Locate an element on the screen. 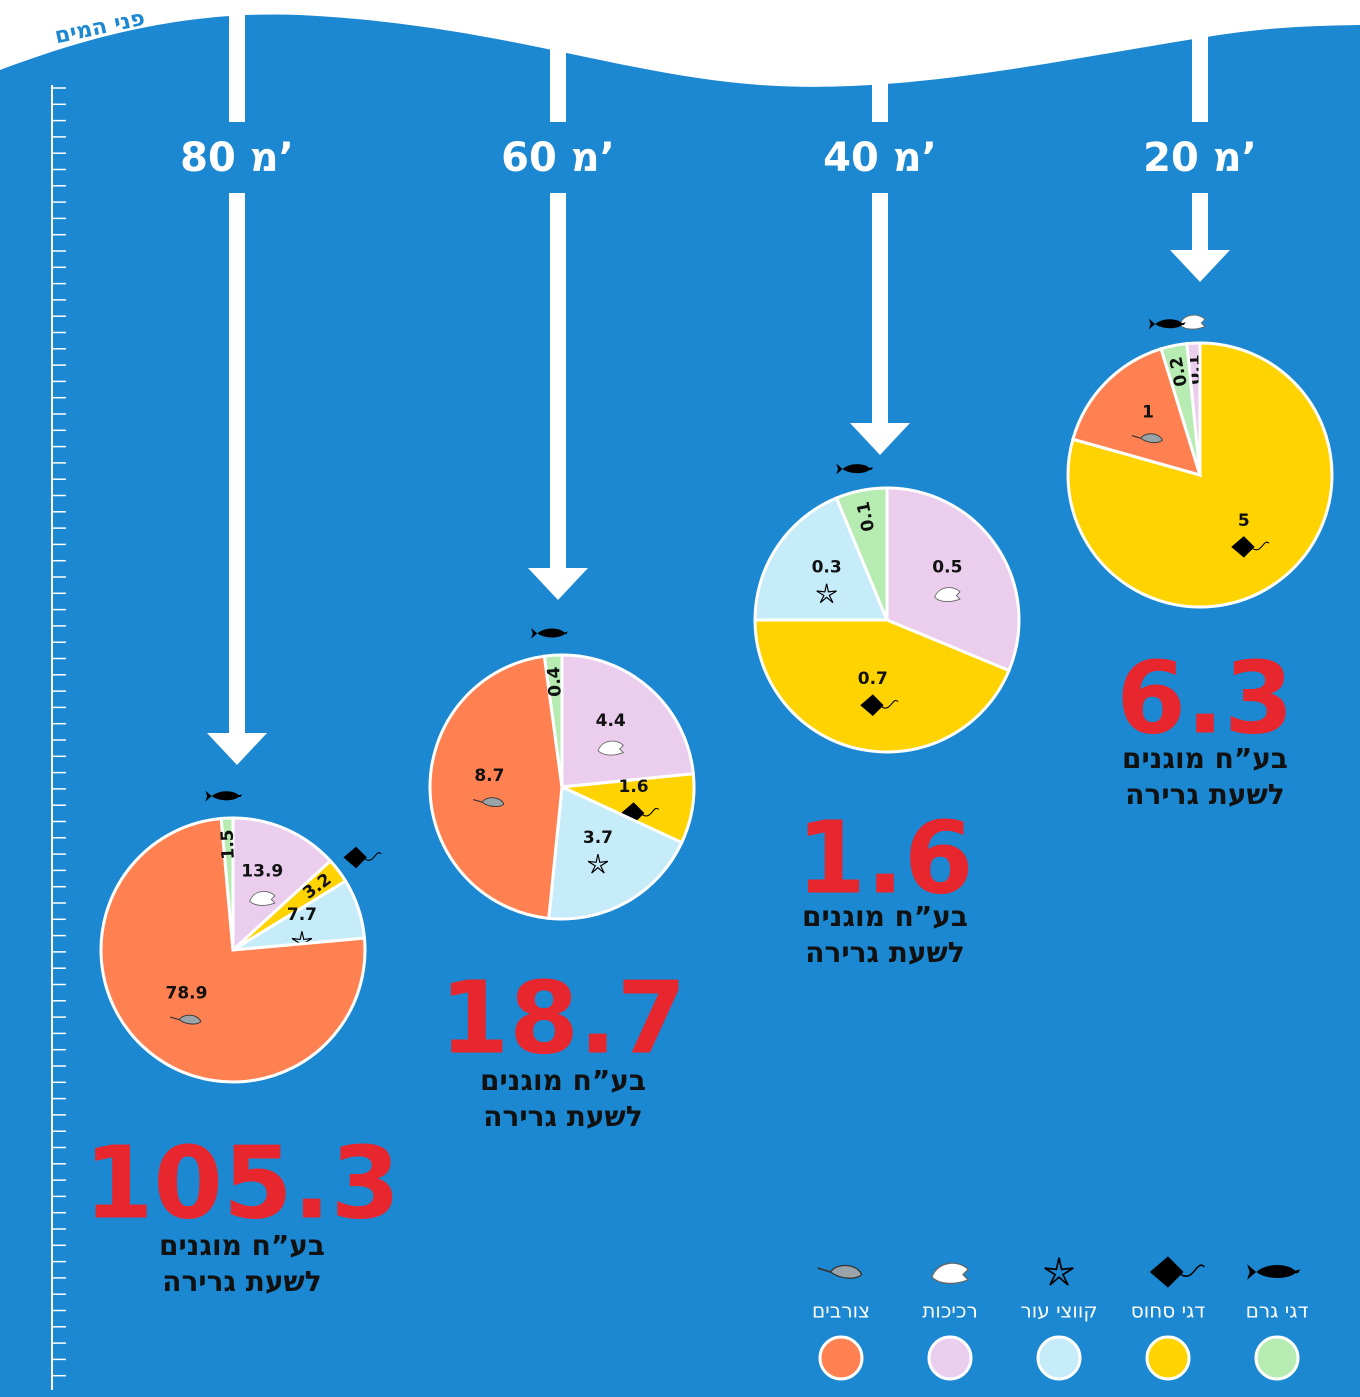 This screenshot has width=1360, height=1397. total-value: 105.3 is located at coordinates (242, 1182).